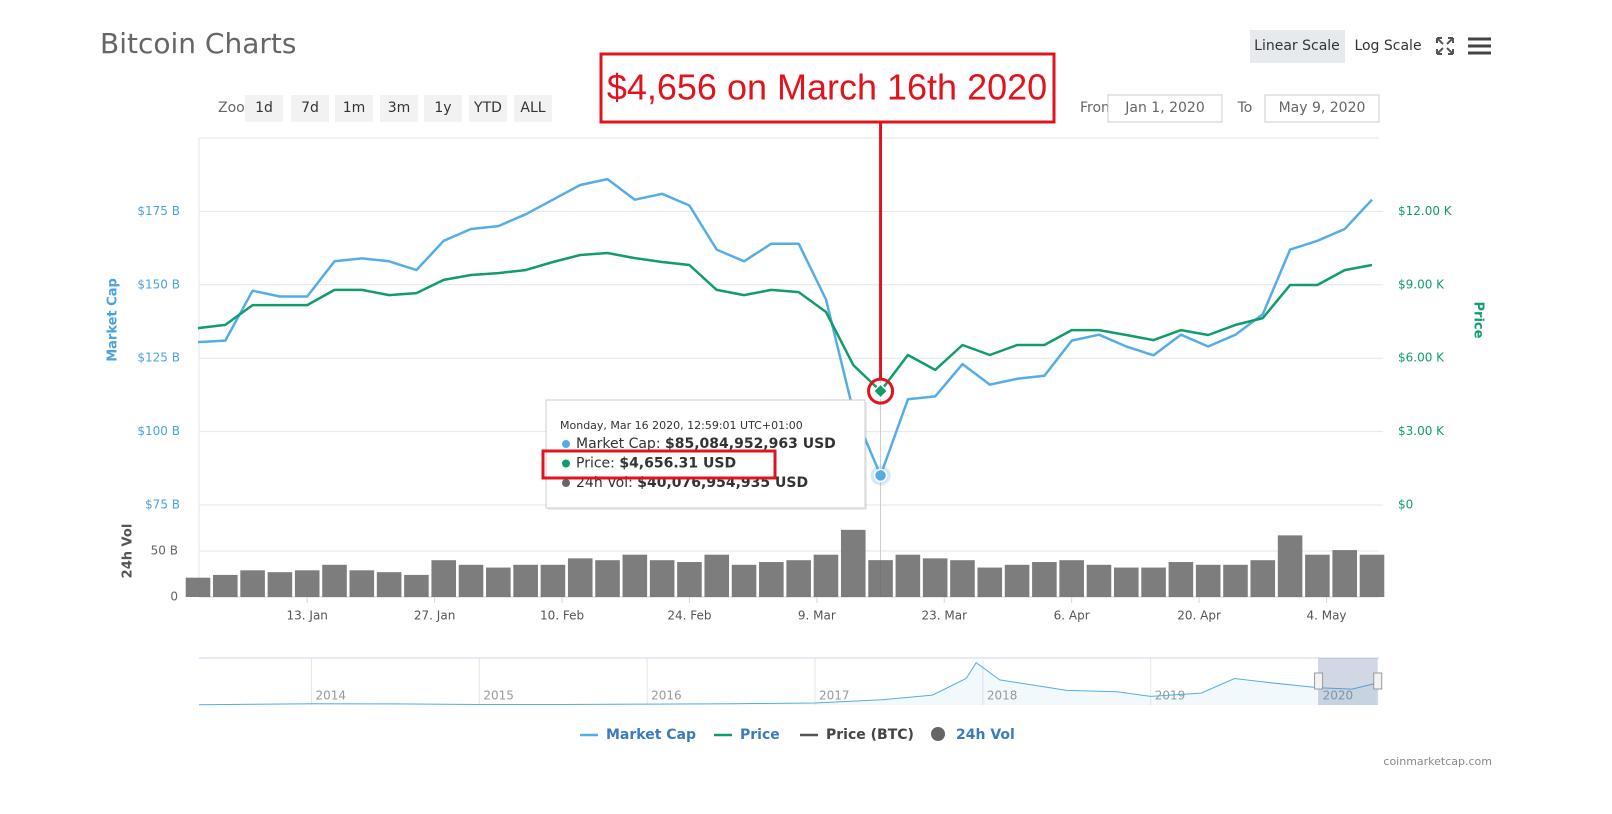 The height and width of the screenshot is (814, 1612). I want to click on tooltip-label: Price:, so click(595, 464).